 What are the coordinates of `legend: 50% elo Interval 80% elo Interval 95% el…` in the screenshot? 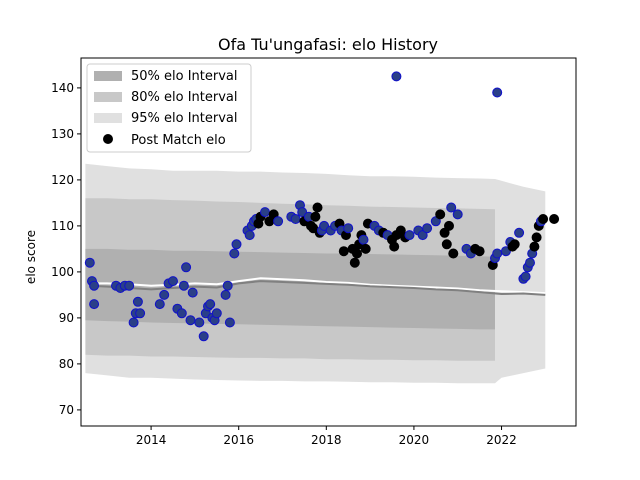 It's located at (169, 108).